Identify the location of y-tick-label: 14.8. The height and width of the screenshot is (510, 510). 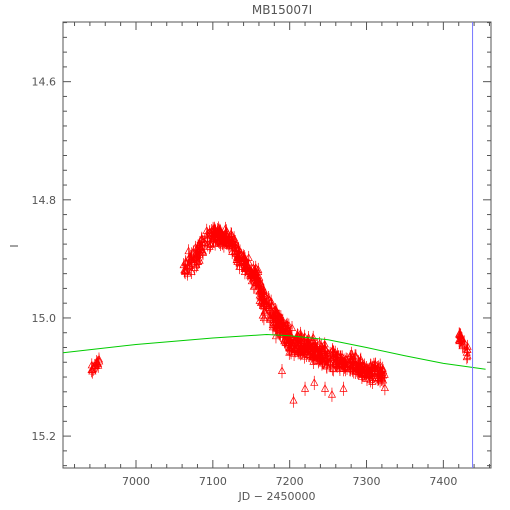
(44, 200).